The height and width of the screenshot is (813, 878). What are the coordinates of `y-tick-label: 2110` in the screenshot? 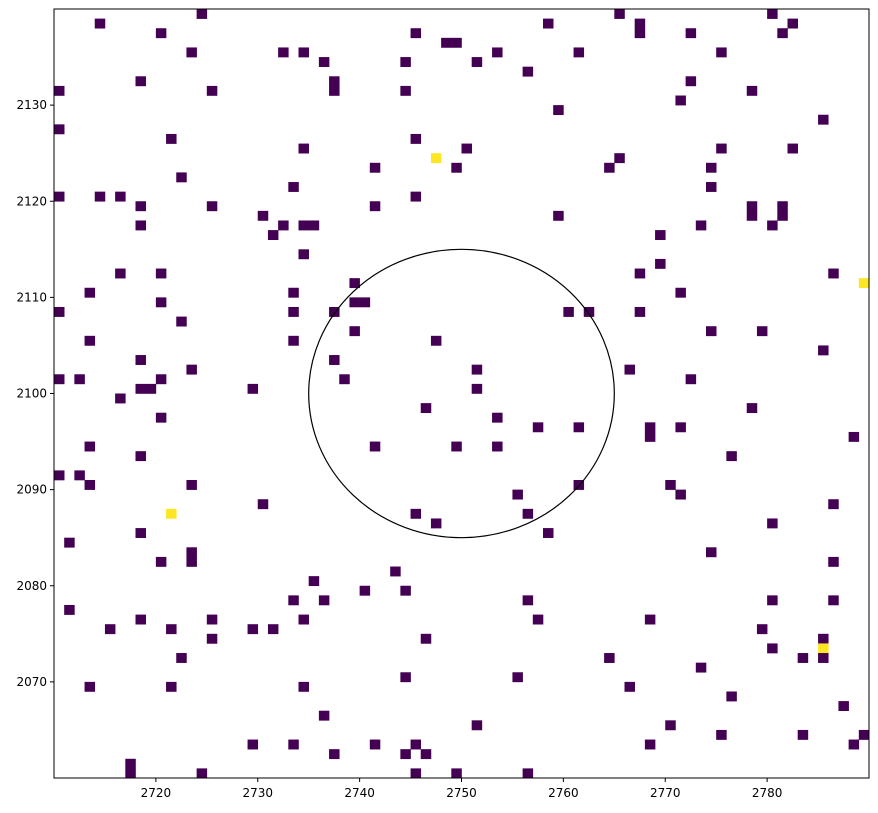 It's located at (31, 297).